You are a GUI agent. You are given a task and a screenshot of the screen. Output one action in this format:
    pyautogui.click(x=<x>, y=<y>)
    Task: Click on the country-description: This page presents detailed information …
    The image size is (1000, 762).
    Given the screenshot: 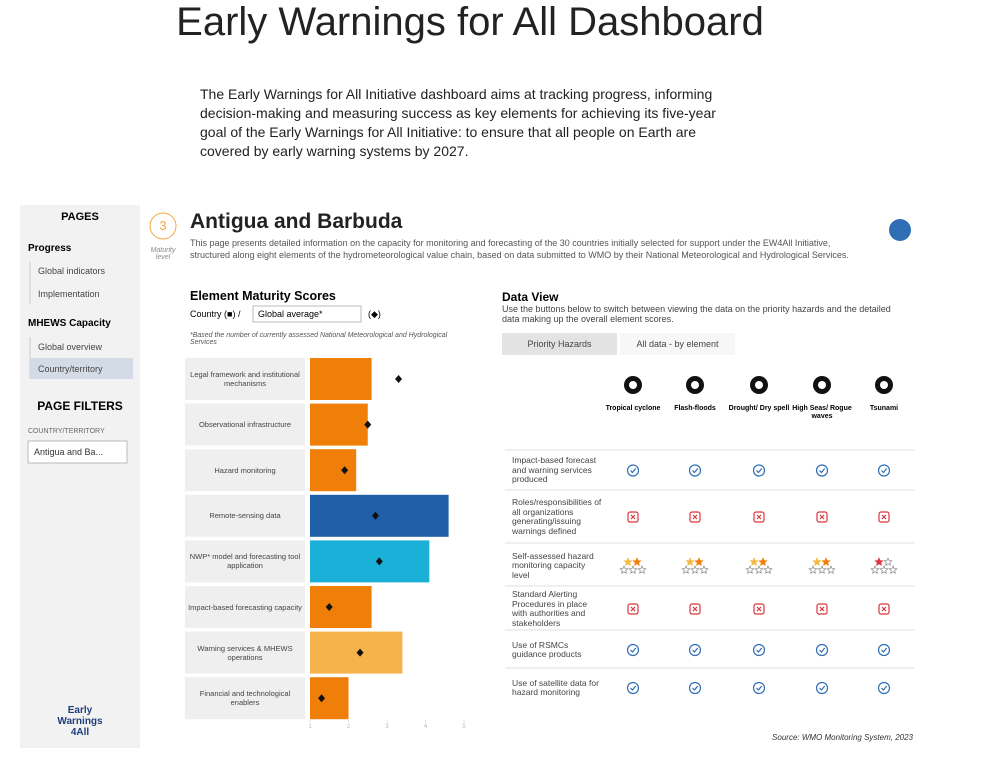 What is the action you would take?
    pyautogui.click(x=519, y=249)
    